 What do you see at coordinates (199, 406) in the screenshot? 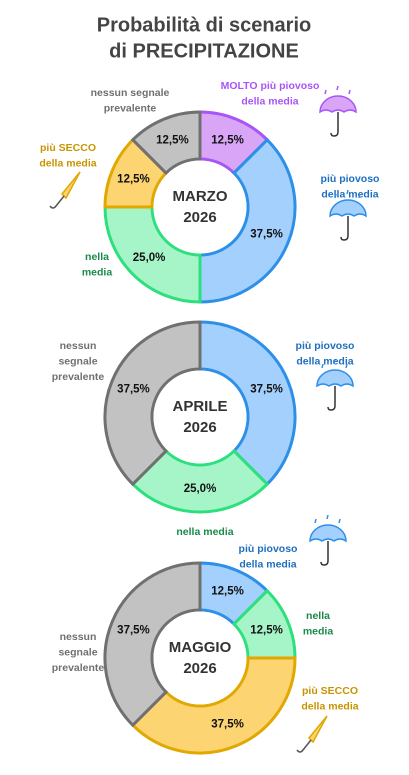
I see `center-label: APRILE` at bounding box center [199, 406].